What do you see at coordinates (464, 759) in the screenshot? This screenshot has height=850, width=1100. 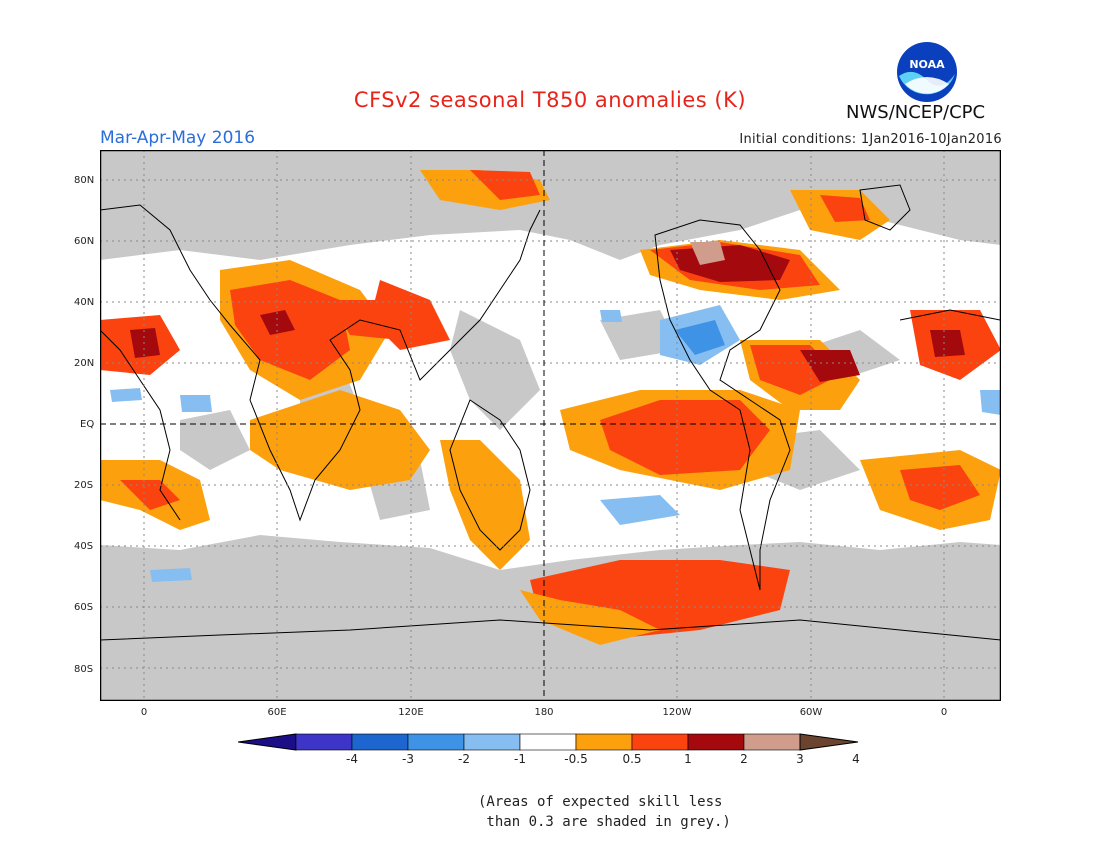 I see `colorbar-tick-label: -2` at bounding box center [464, 759].